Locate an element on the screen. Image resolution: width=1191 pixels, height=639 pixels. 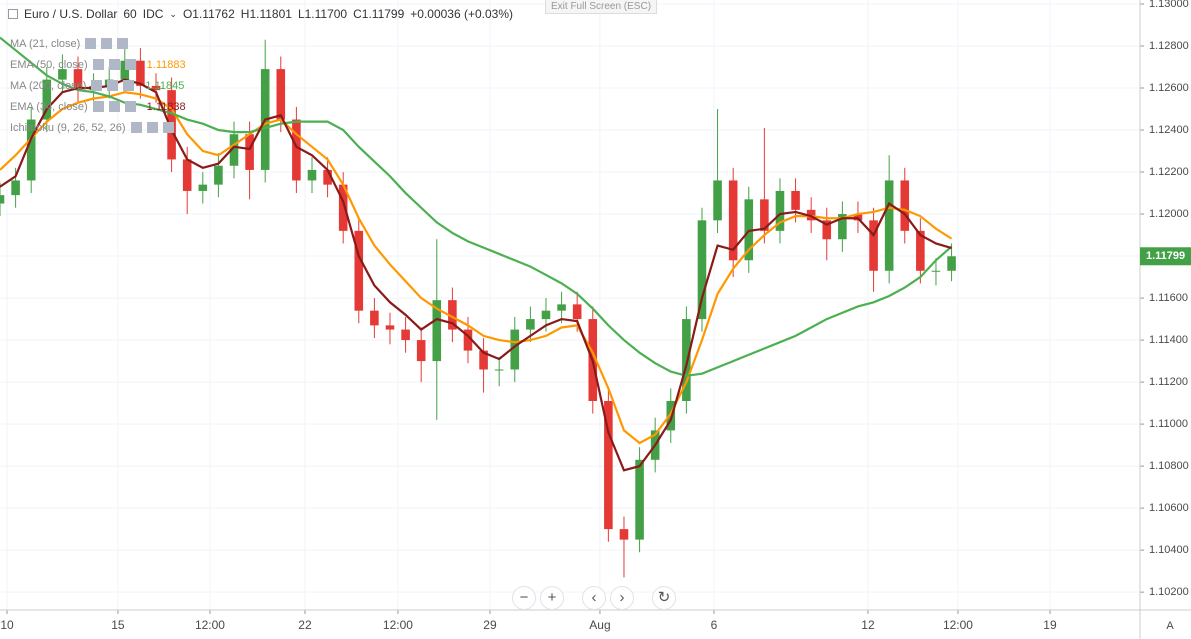
scroll-left: ‹ is located at coordinates (594, 598).